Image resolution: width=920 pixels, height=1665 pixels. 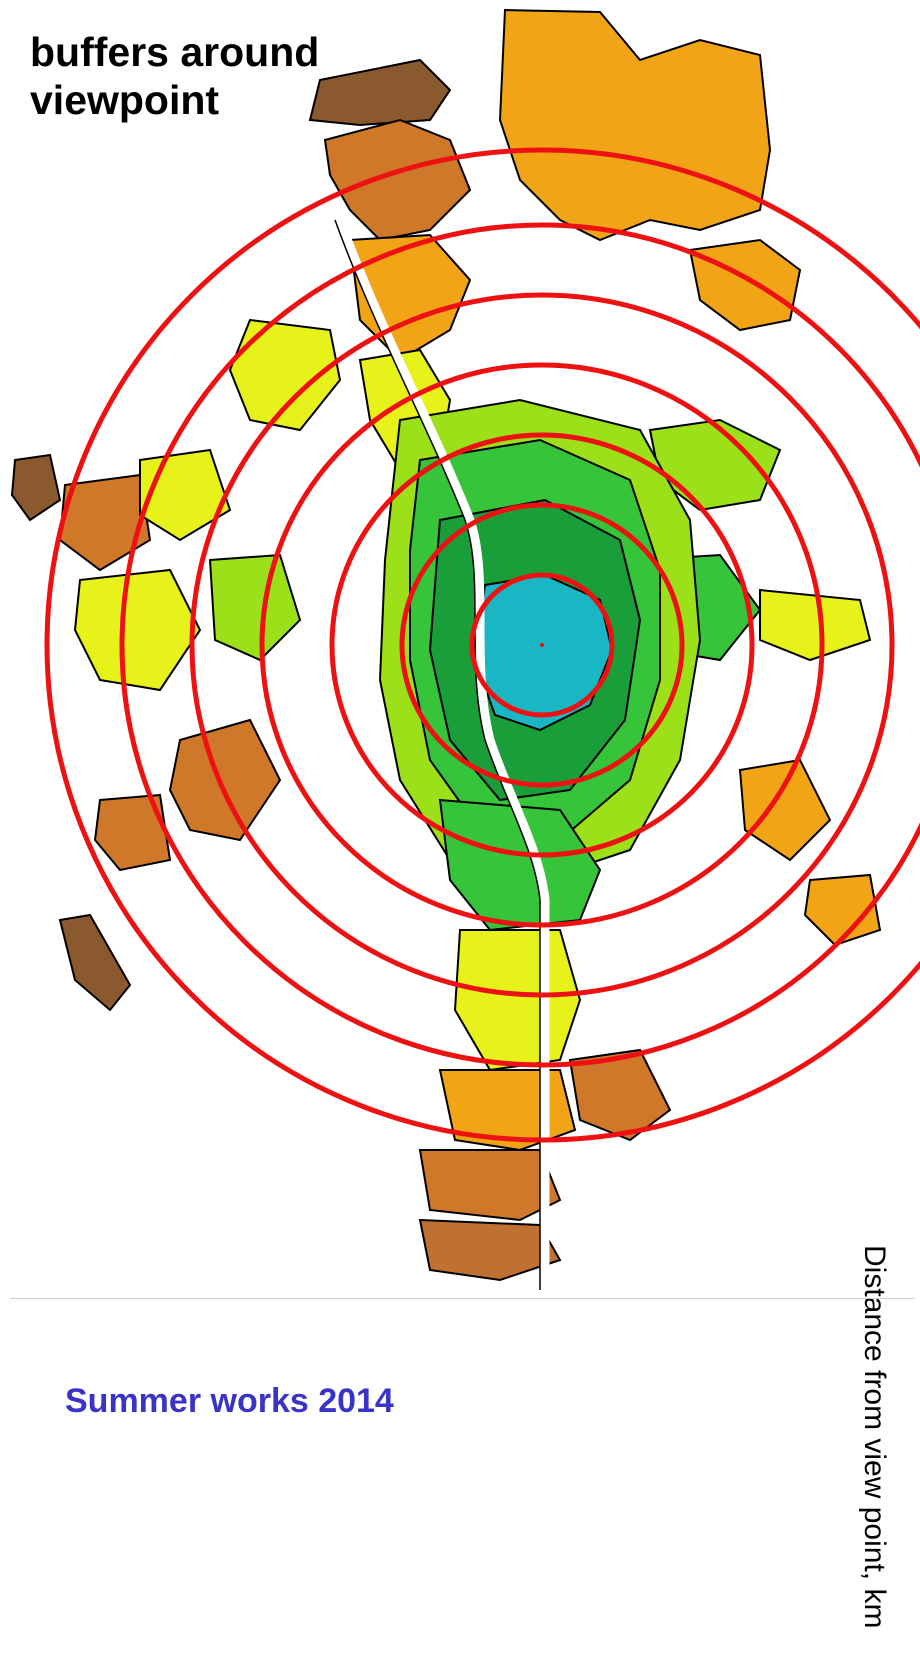 I want to click on zone-southwest-orange, so click(x=225, y=780).